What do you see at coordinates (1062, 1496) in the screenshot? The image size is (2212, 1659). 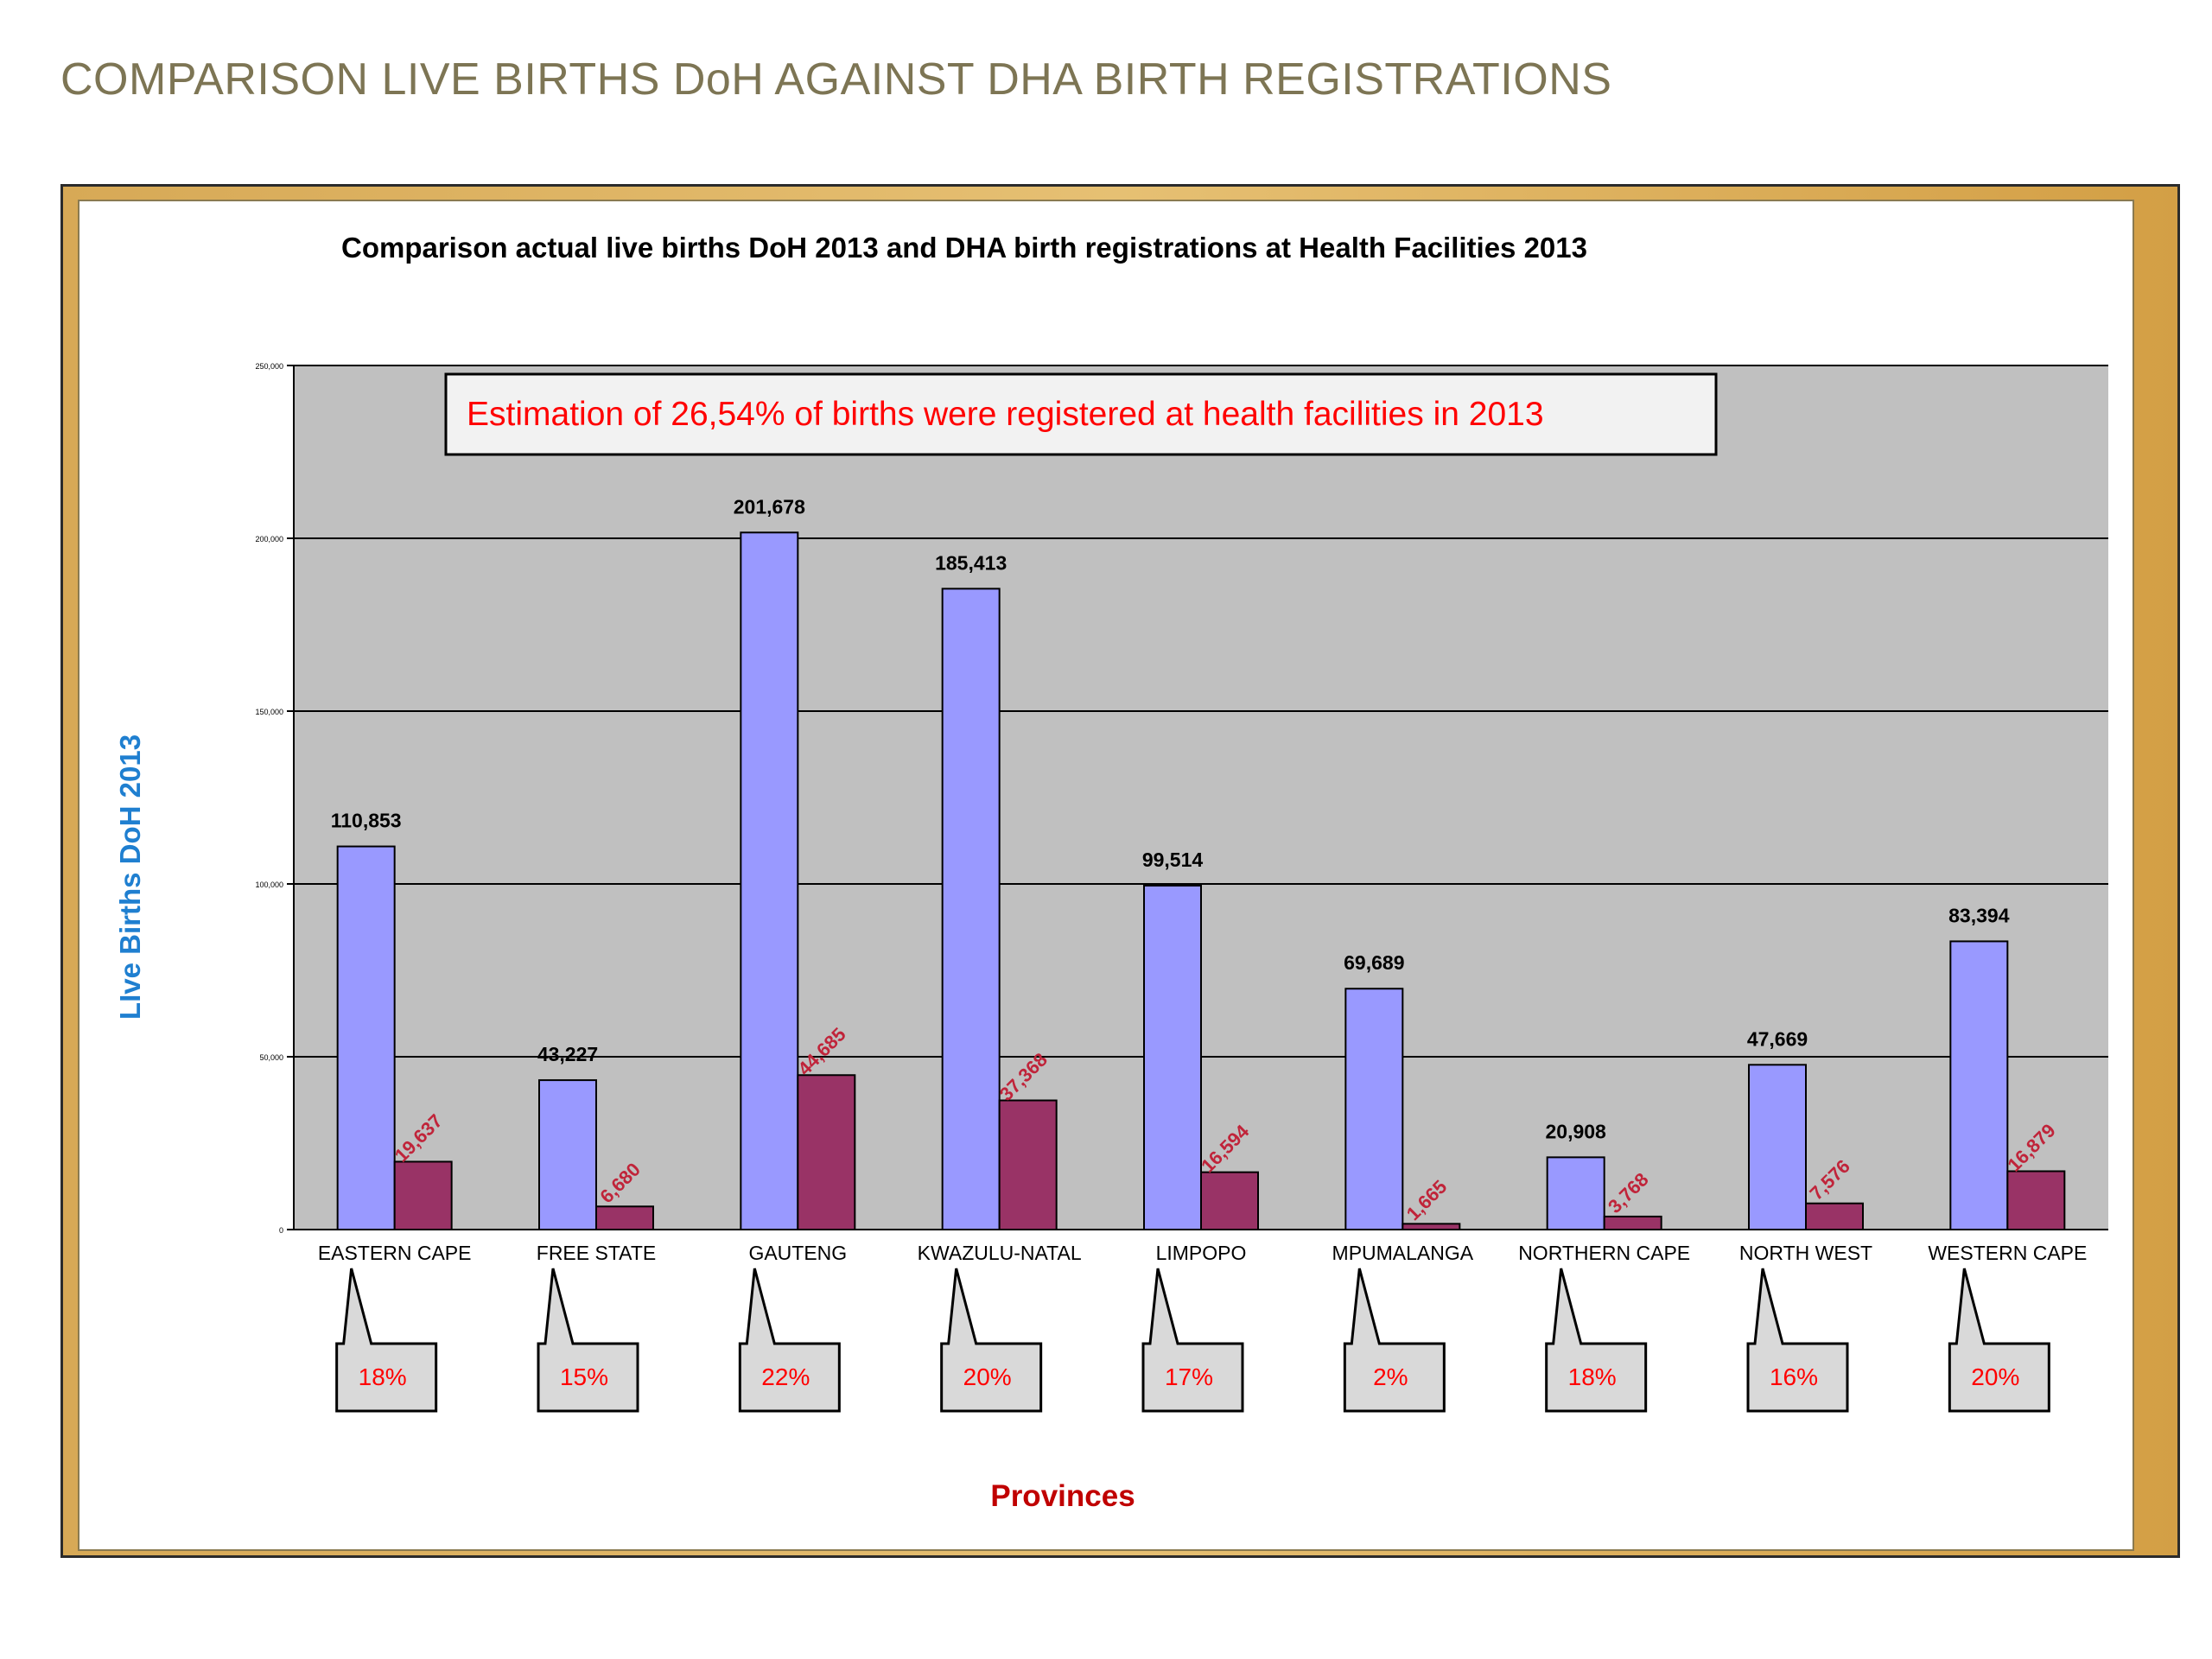 I see `x-axis-title: Provinces` at bounding box center [1062, 1496].